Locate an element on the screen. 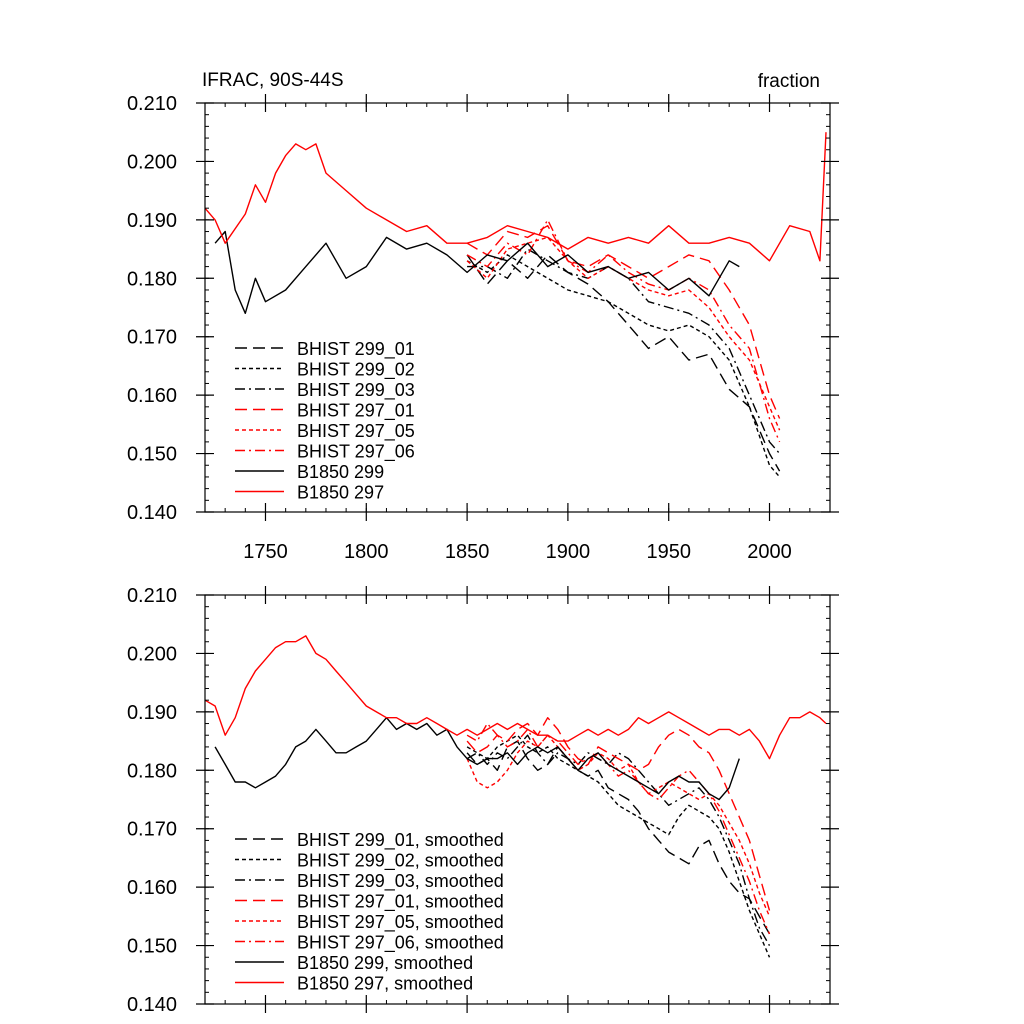  series-line-bhist-299-02-smoothed is located at coordinates (618, 846).